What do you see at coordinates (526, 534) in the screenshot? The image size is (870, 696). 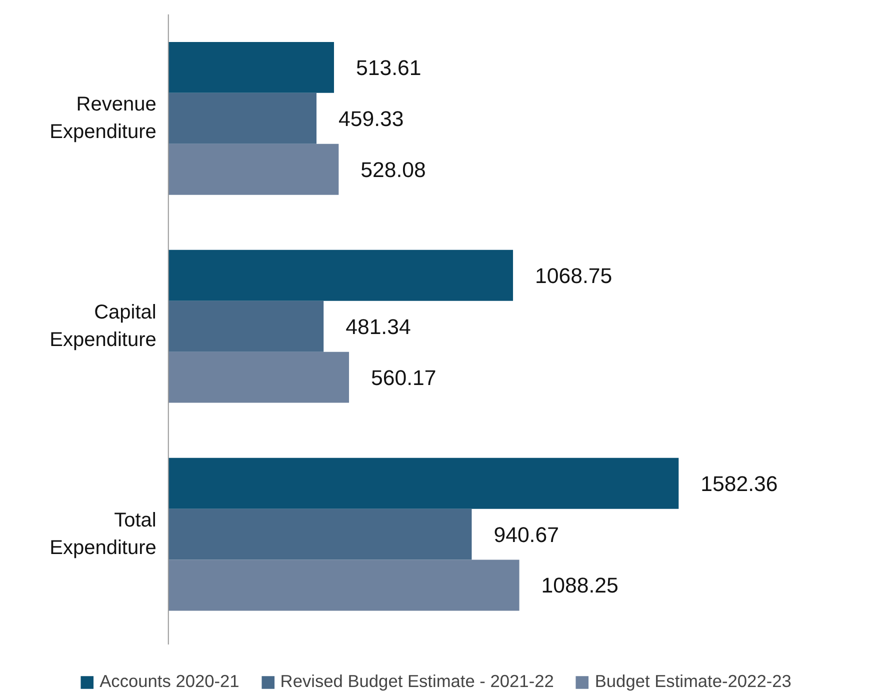 I see `data-label: 940.67` at bounding box center [526, 534].